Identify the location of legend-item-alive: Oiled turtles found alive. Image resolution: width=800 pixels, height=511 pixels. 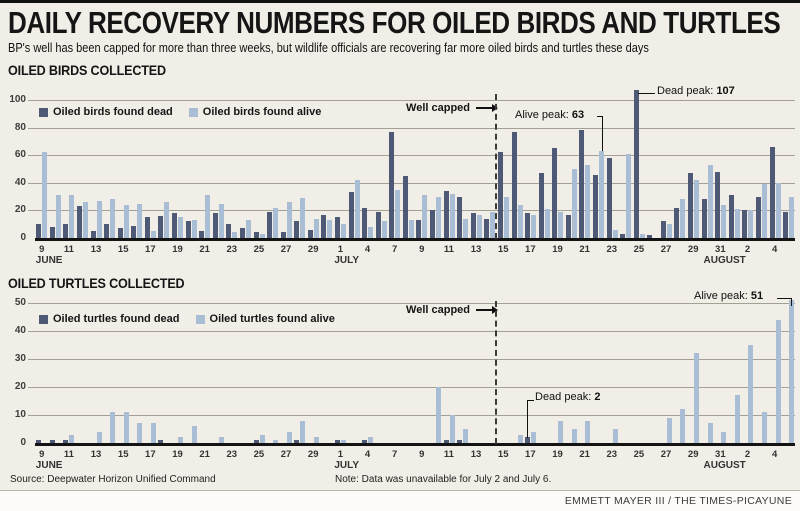
(265, 319).